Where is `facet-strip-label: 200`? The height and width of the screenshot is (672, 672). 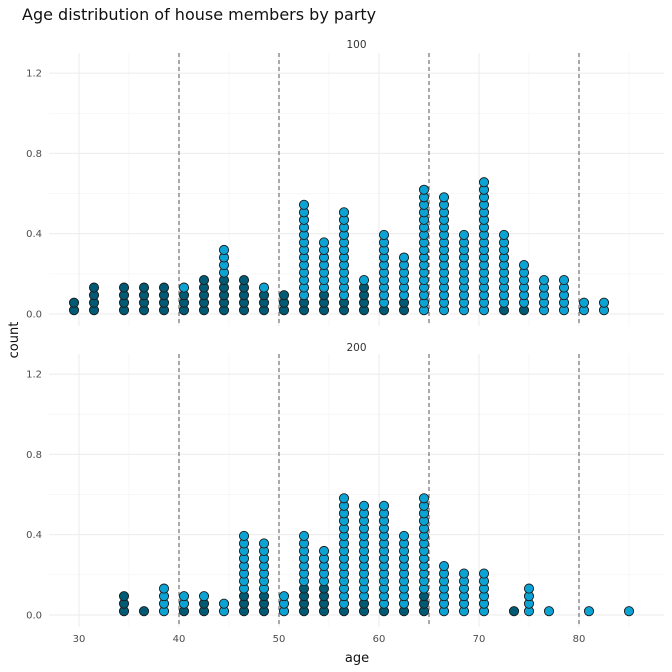
facet-strip-label: 200 is located at coordinates (356, 348).